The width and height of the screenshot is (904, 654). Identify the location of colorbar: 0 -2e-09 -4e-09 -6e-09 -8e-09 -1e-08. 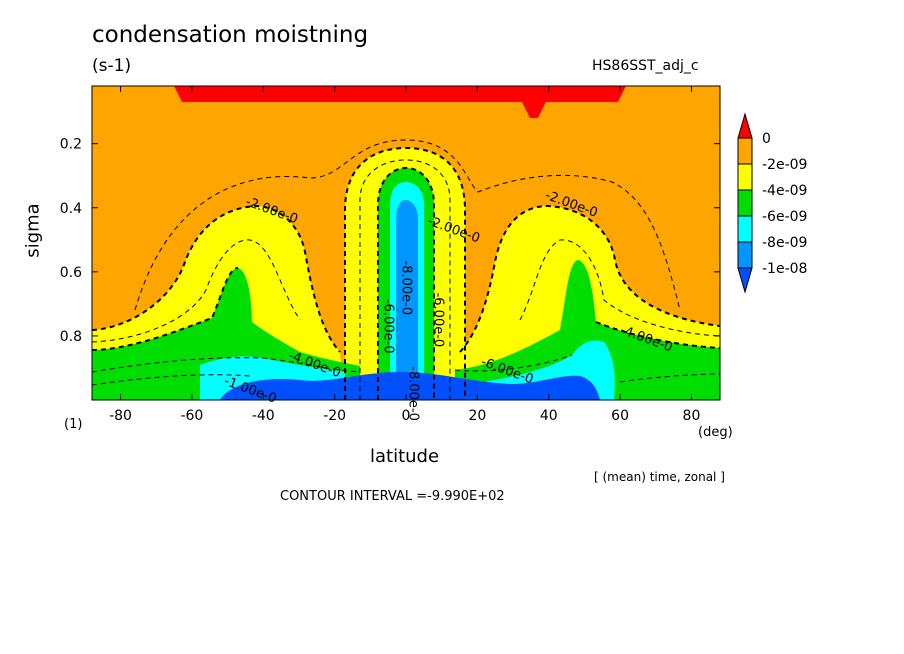
(772, 203).